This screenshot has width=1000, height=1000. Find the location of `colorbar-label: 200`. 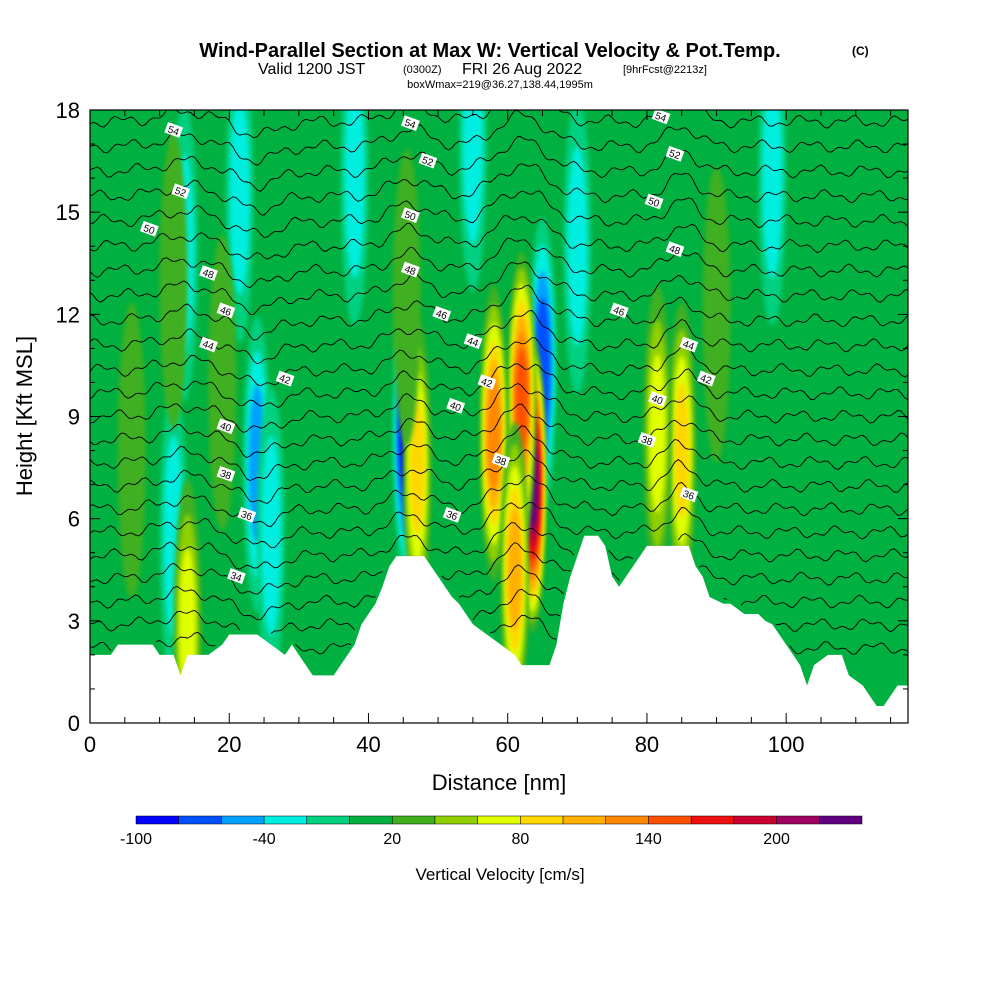

colorbar-label: 200 is located at coordinates (776, 839).